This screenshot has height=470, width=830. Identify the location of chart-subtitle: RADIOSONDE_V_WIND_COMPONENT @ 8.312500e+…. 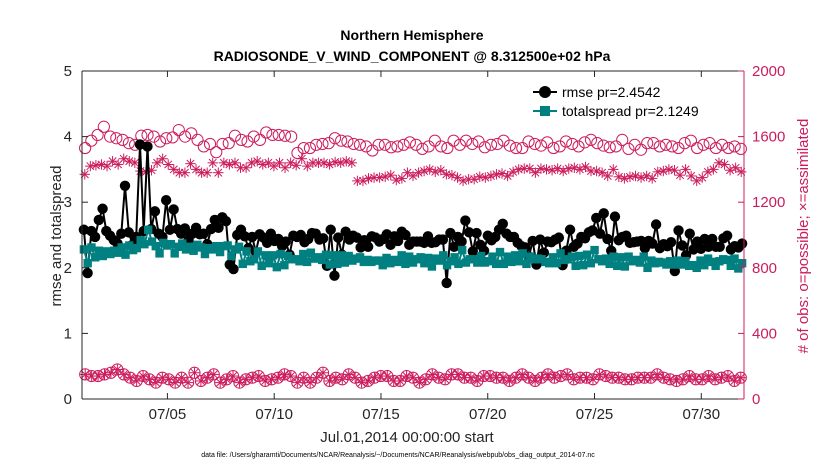
(412, 56).